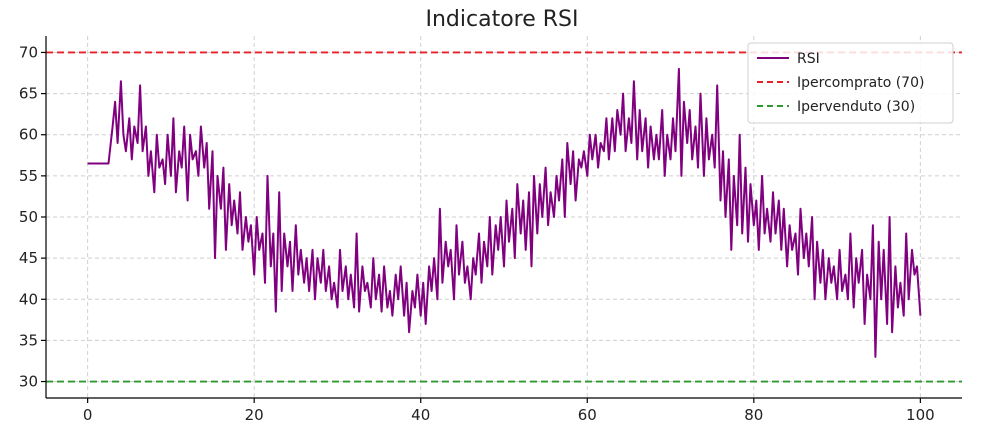 This screenshot has width=1000, height=436. I want to click on x-tick-label: 100, so click(920, 415).